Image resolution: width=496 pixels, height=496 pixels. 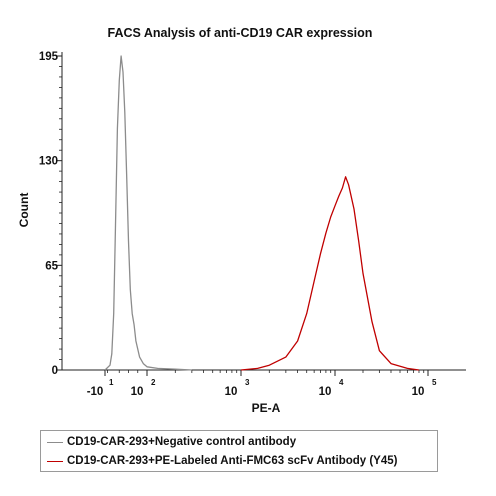 What do you see at coordinates (266, 408) in the screenshot?
I see `x-axis-label: PE-A` at bounding box center [266, 408].